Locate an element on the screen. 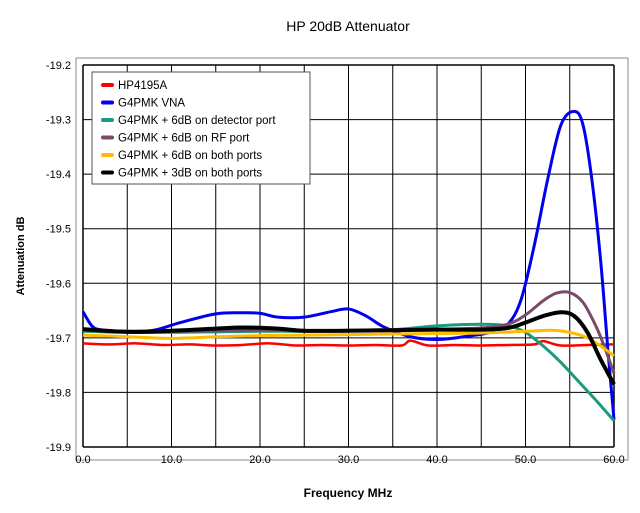  x-tick-label: 30.0 is located at coordinates (348, 460).